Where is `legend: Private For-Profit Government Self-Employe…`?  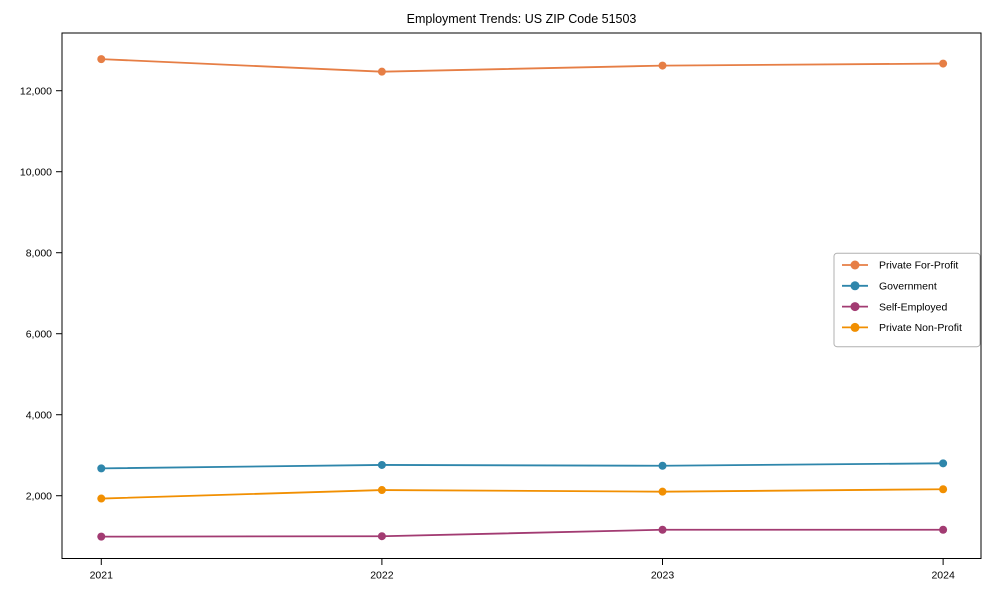
legend: Private For-Profit Government Self-Employe… is located at coordinates (907, 300).